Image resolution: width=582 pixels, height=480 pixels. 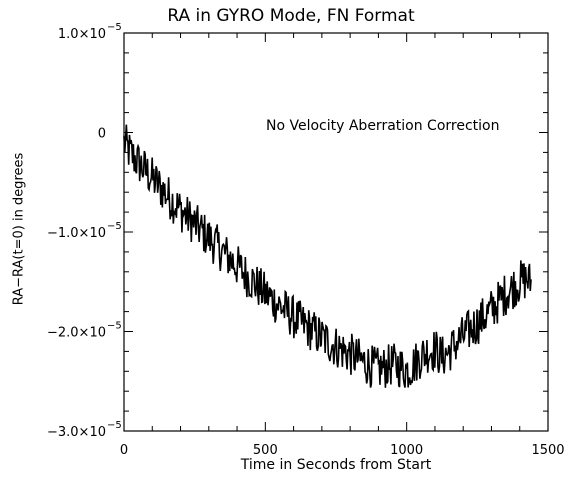 What do you see at coordinates (102, 134) in the screenshot?
I see `y-tick-label: 0` at bounding box center [102, 134].